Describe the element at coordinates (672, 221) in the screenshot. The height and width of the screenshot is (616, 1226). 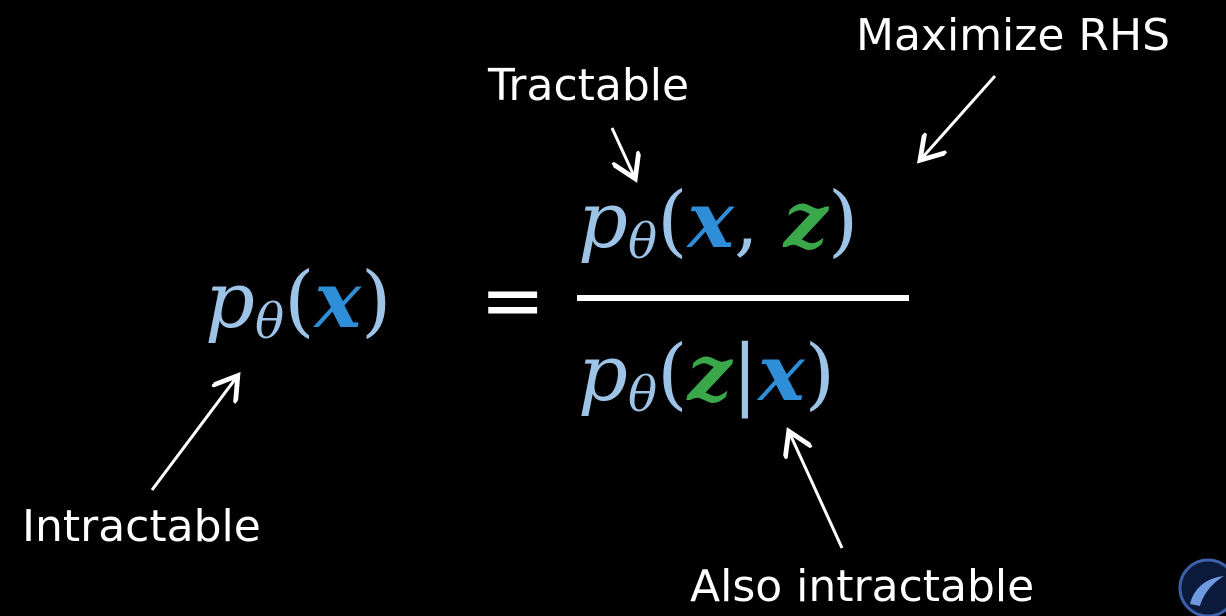
I see `num-open-paren: (` at that location.